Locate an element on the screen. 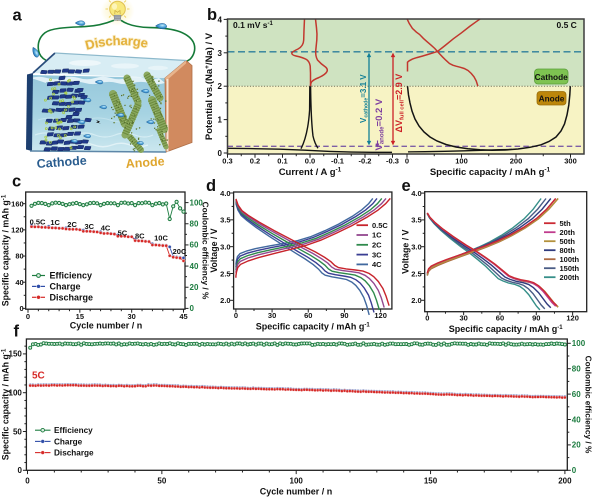 The height and width of the screenshot is (499, 600). svg-text: 0.3 is located at coordinates (227, 161).